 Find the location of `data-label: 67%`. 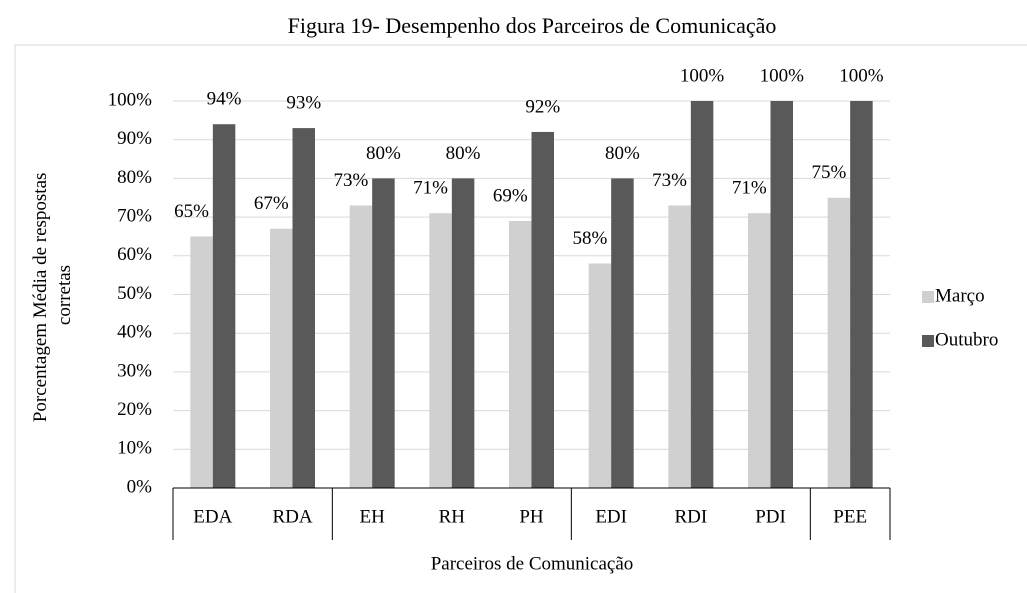

data-label: 67% is located at coordinates (271, 203).